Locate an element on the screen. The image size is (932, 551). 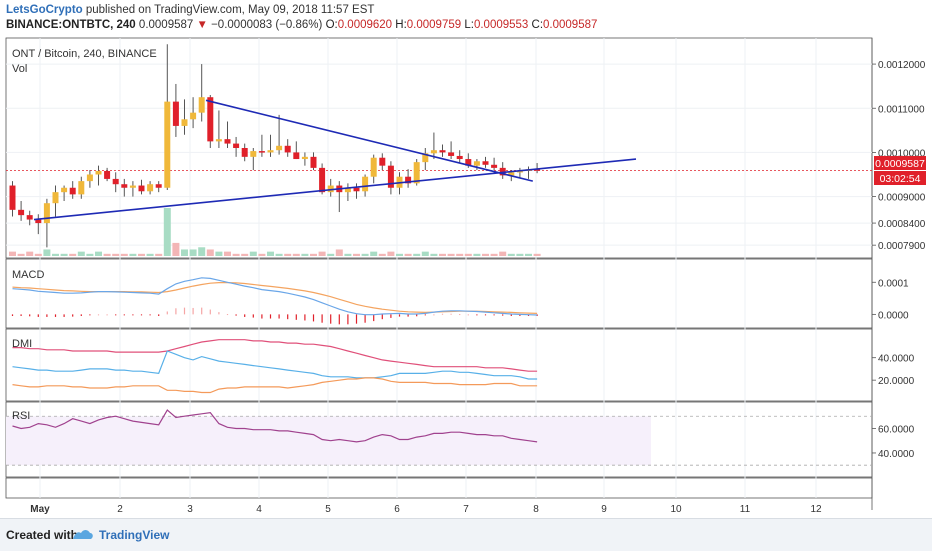
tradingview-brand-link: TradingView is located at coordinates (134, 535).